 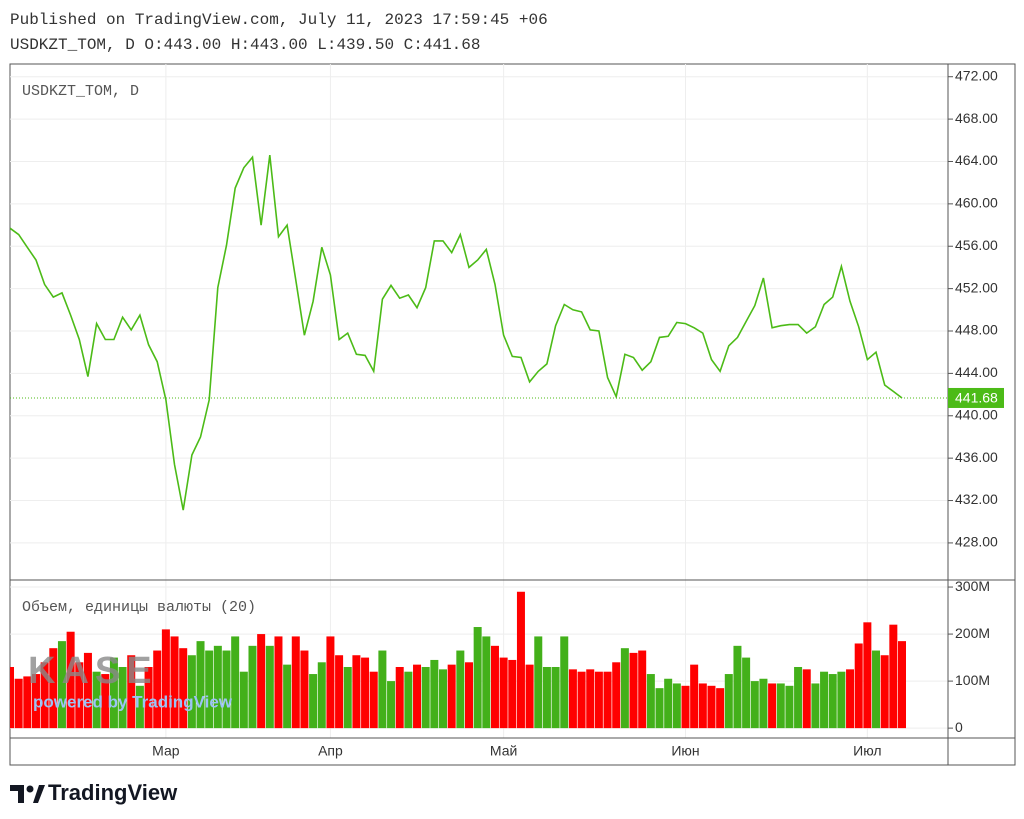 What do you see at coordinates (166, 751) in the screenshot?
I see `x-tick-label: Мар` at bounding box center [166, 751].